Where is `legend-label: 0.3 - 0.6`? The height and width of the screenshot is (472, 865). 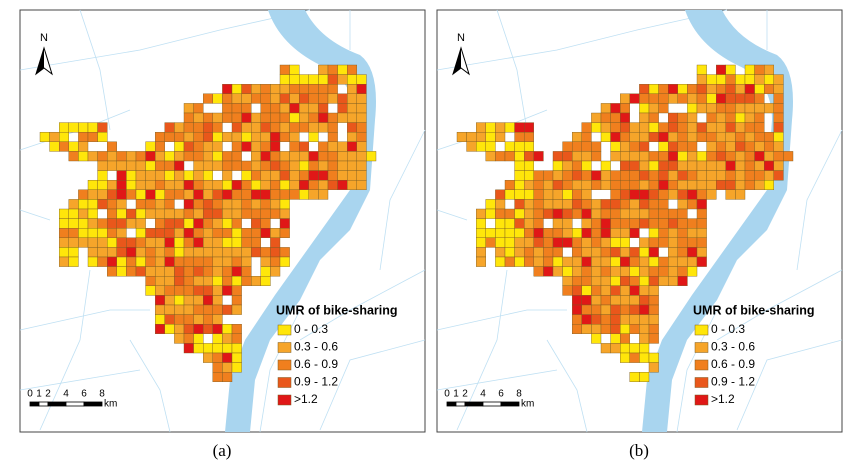
legend-label: 0.3 - 0.6 is located at coordinates (733, 347).